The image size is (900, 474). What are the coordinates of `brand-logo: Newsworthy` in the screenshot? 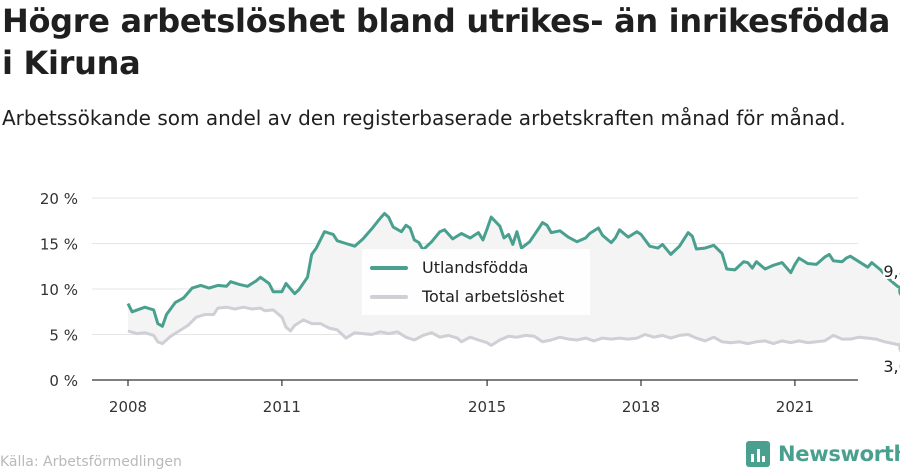 It's located at (823, 454).